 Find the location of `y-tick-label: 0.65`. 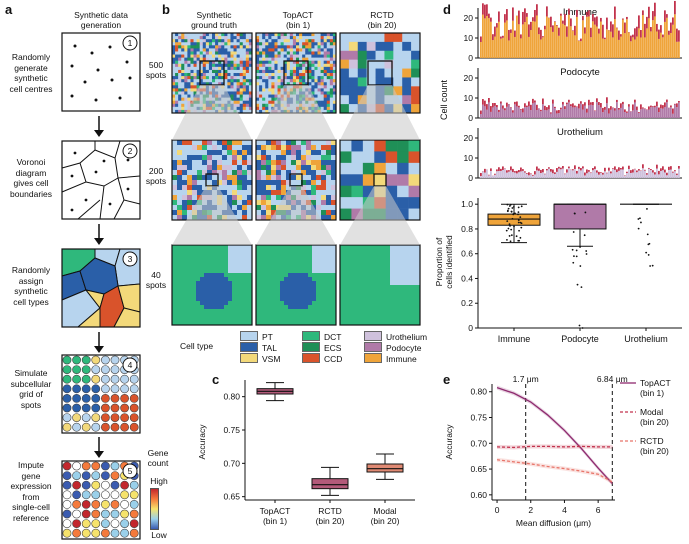

y-tick-label: 0.65 is located at coordinates (478, 469).